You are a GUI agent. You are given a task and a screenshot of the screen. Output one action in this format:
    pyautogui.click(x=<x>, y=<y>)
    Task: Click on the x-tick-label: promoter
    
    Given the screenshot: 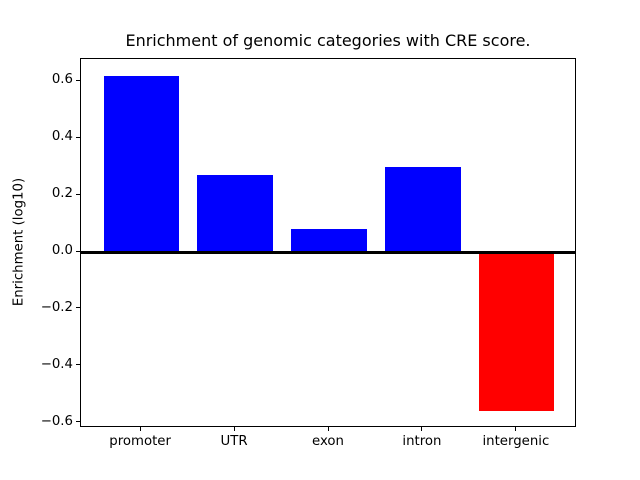 What is the action you would take?
    pyautogui.click(x=140, y=441)
    